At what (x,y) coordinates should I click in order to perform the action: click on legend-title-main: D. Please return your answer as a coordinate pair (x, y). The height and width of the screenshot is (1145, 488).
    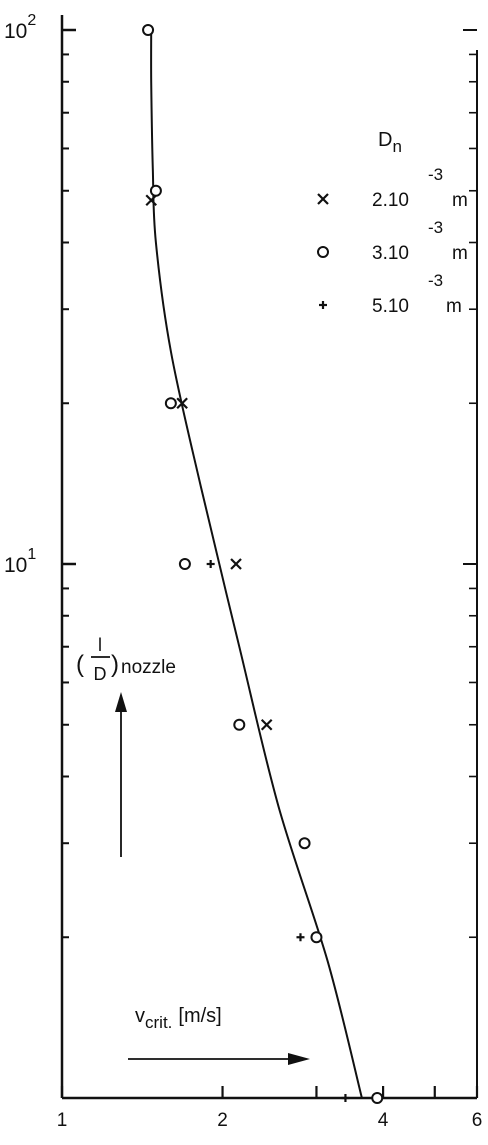
    Looking at the image, I should click on (385, 140).